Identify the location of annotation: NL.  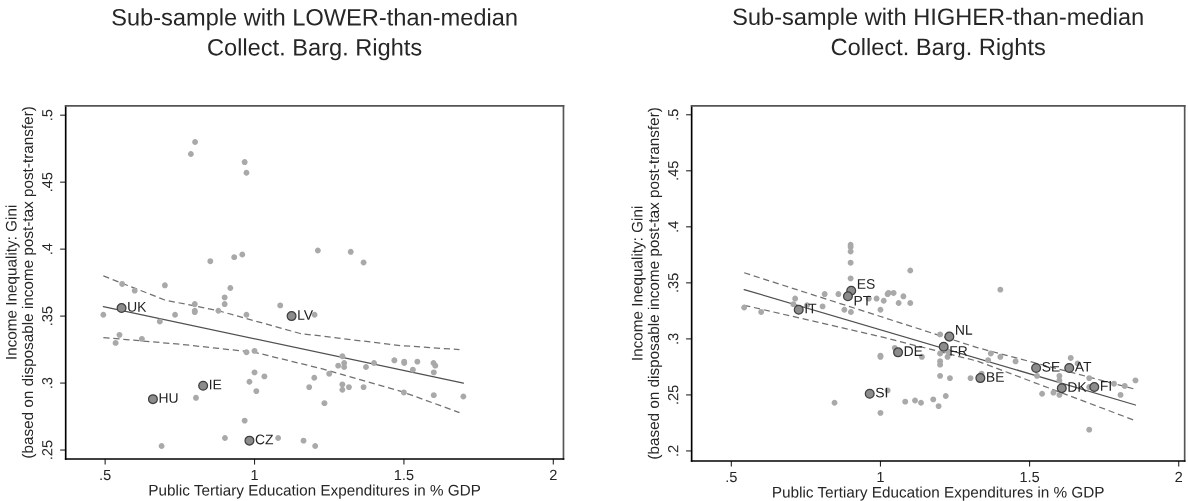
(964, 330).